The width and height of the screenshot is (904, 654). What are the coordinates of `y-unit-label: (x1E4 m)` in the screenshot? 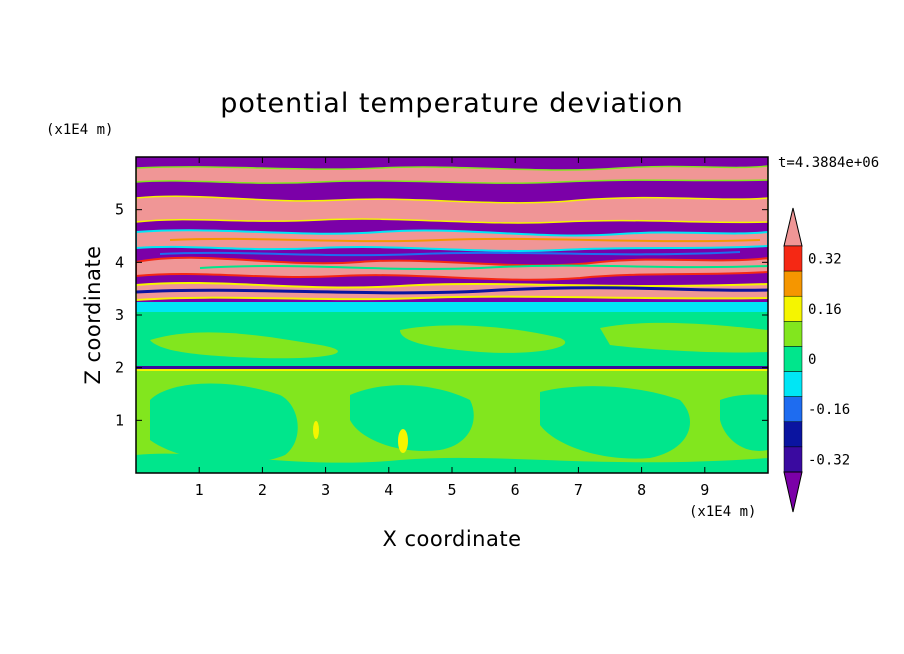 It's located at (79, 130).